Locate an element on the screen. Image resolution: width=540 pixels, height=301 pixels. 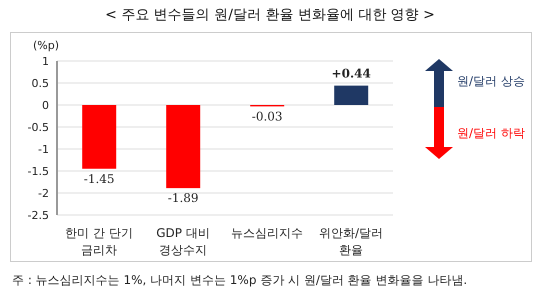
text: 주 : 뉴스심리지수는 1%, 나머지 변수는 1%p 증가 시 원/달러 환율 변화율을 나타냄. is located at coordinates (240, 280).